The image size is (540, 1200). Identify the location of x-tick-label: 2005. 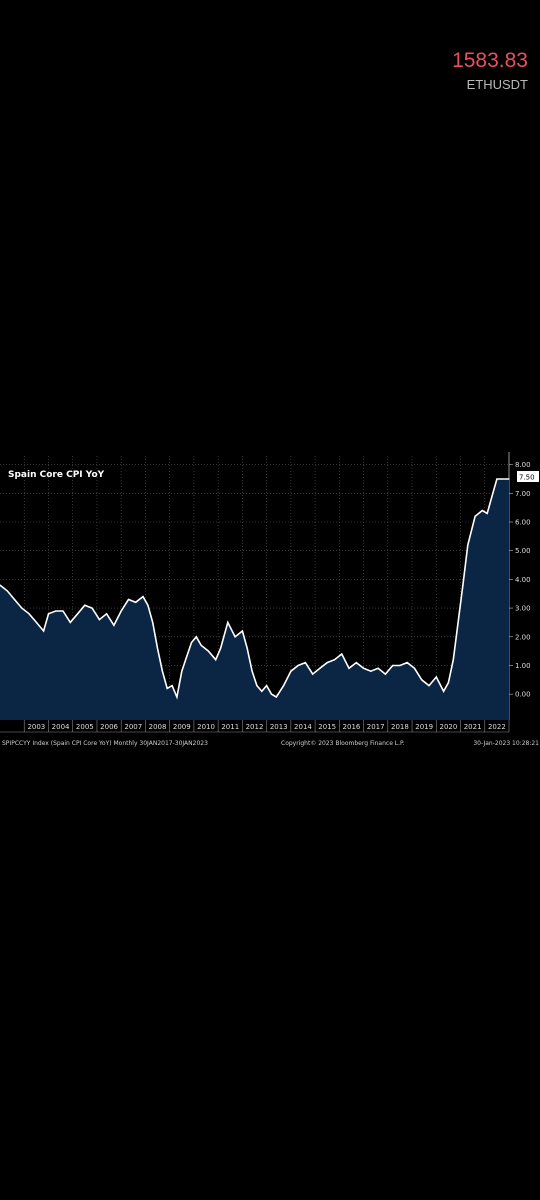
(85, 727).